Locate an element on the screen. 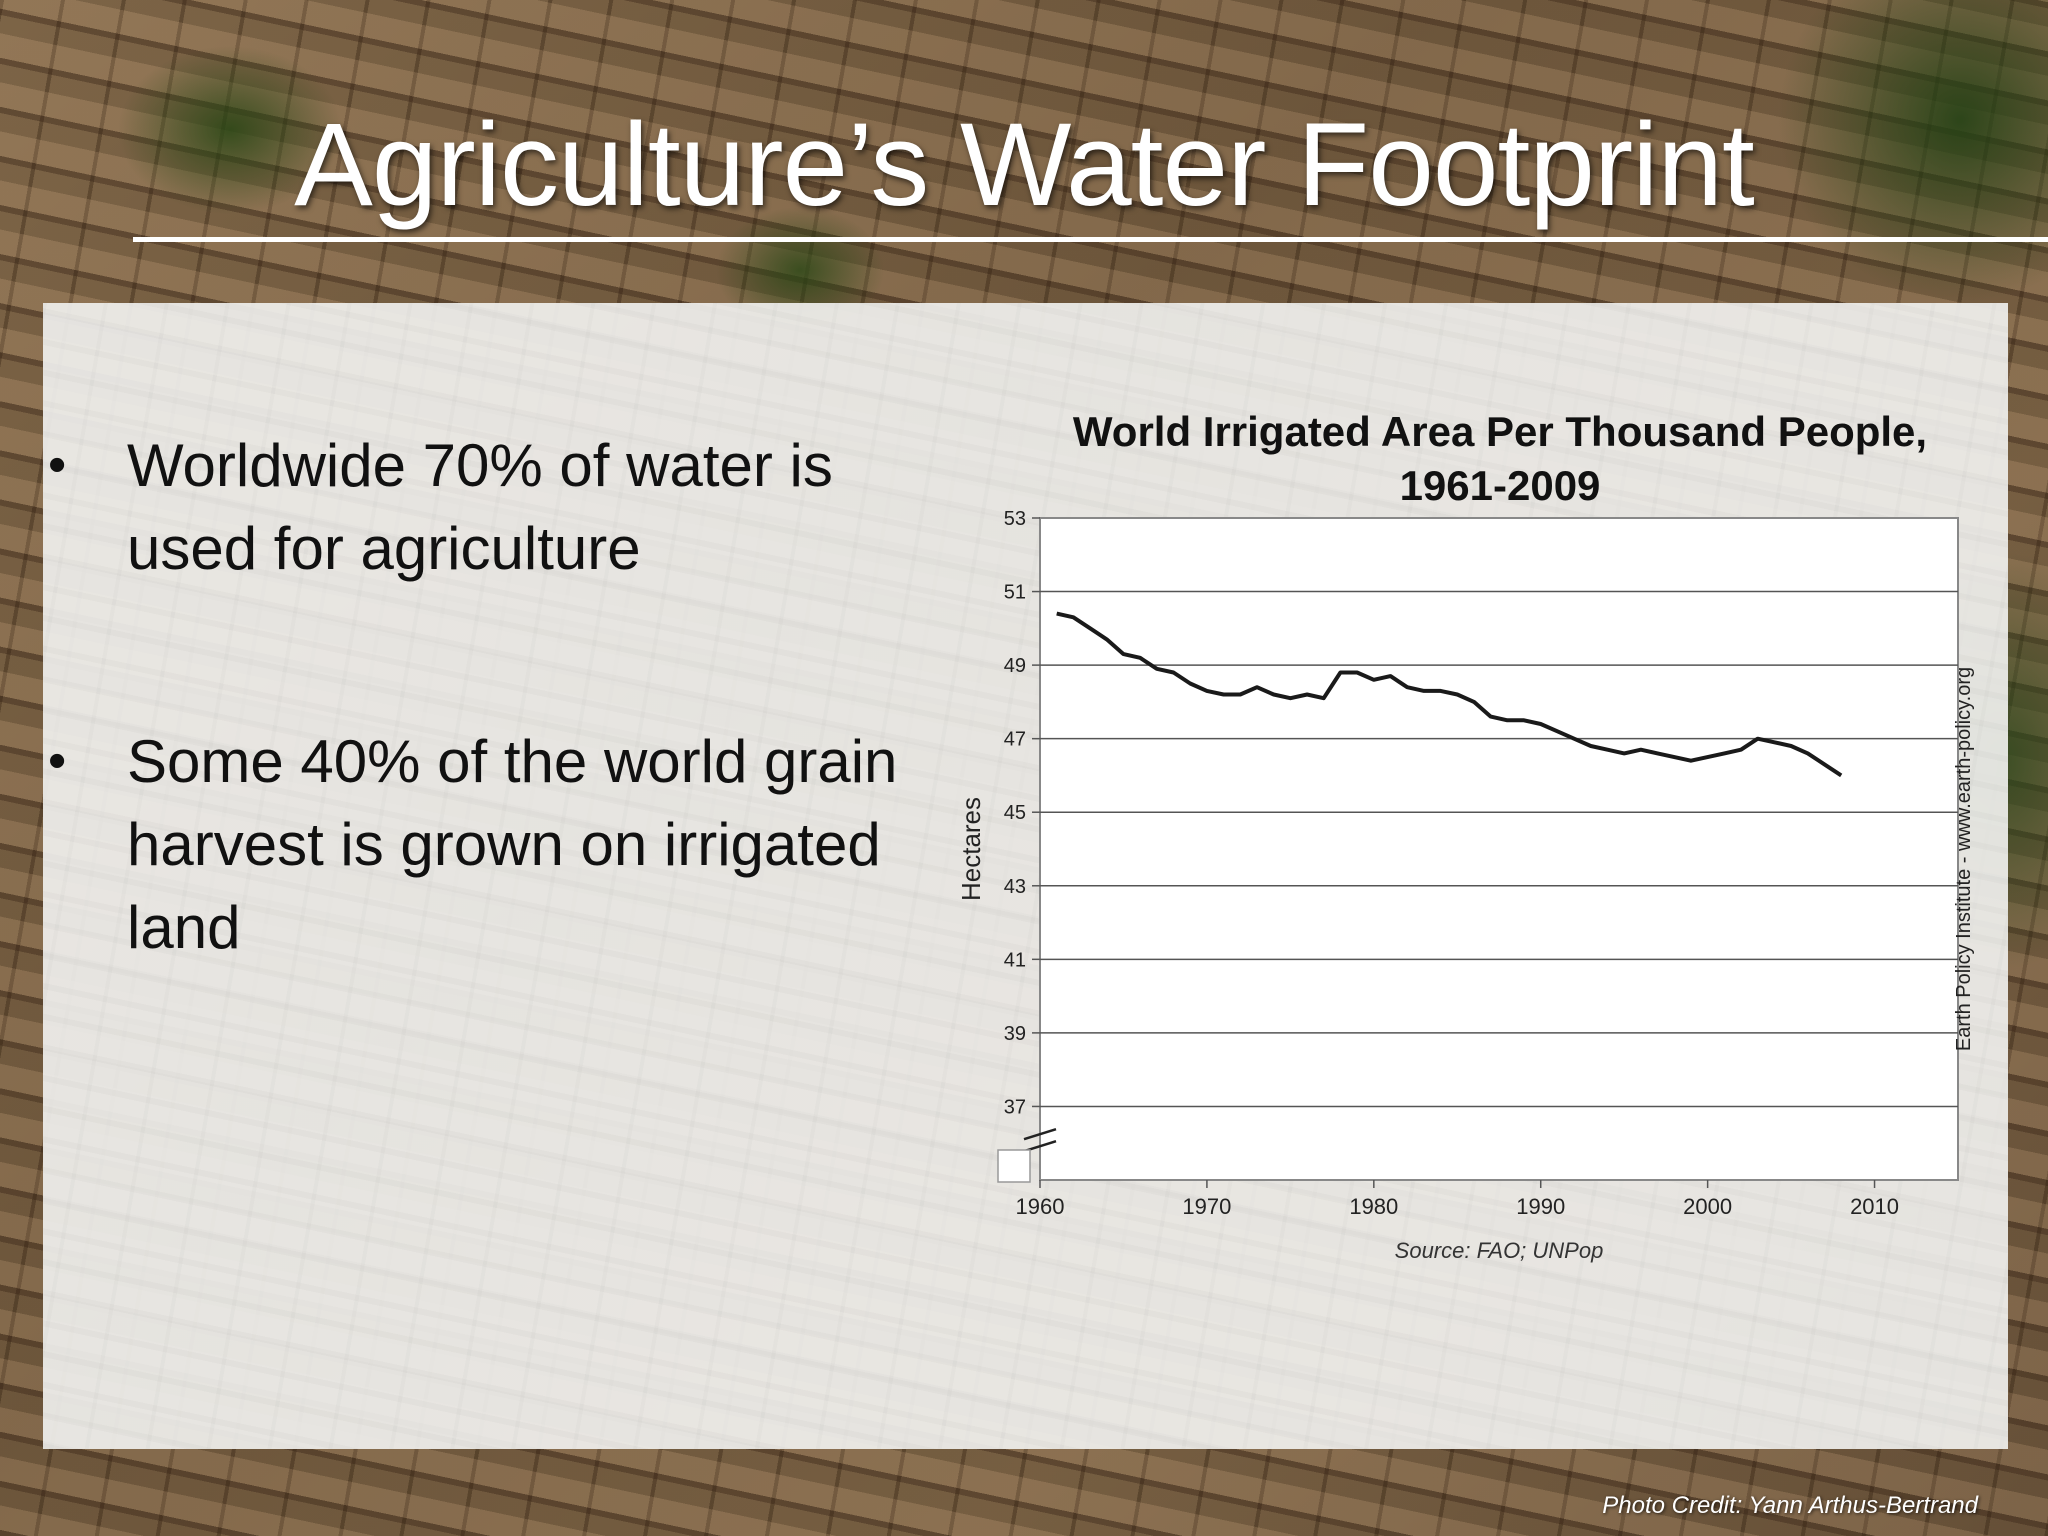 The image size is (2048, 1536). y-tick-label: 37 is located at coordinates (1015, 1107).